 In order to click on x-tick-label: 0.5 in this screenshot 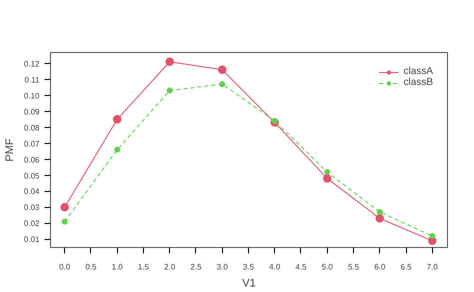, I will do `click(91, 267)`.